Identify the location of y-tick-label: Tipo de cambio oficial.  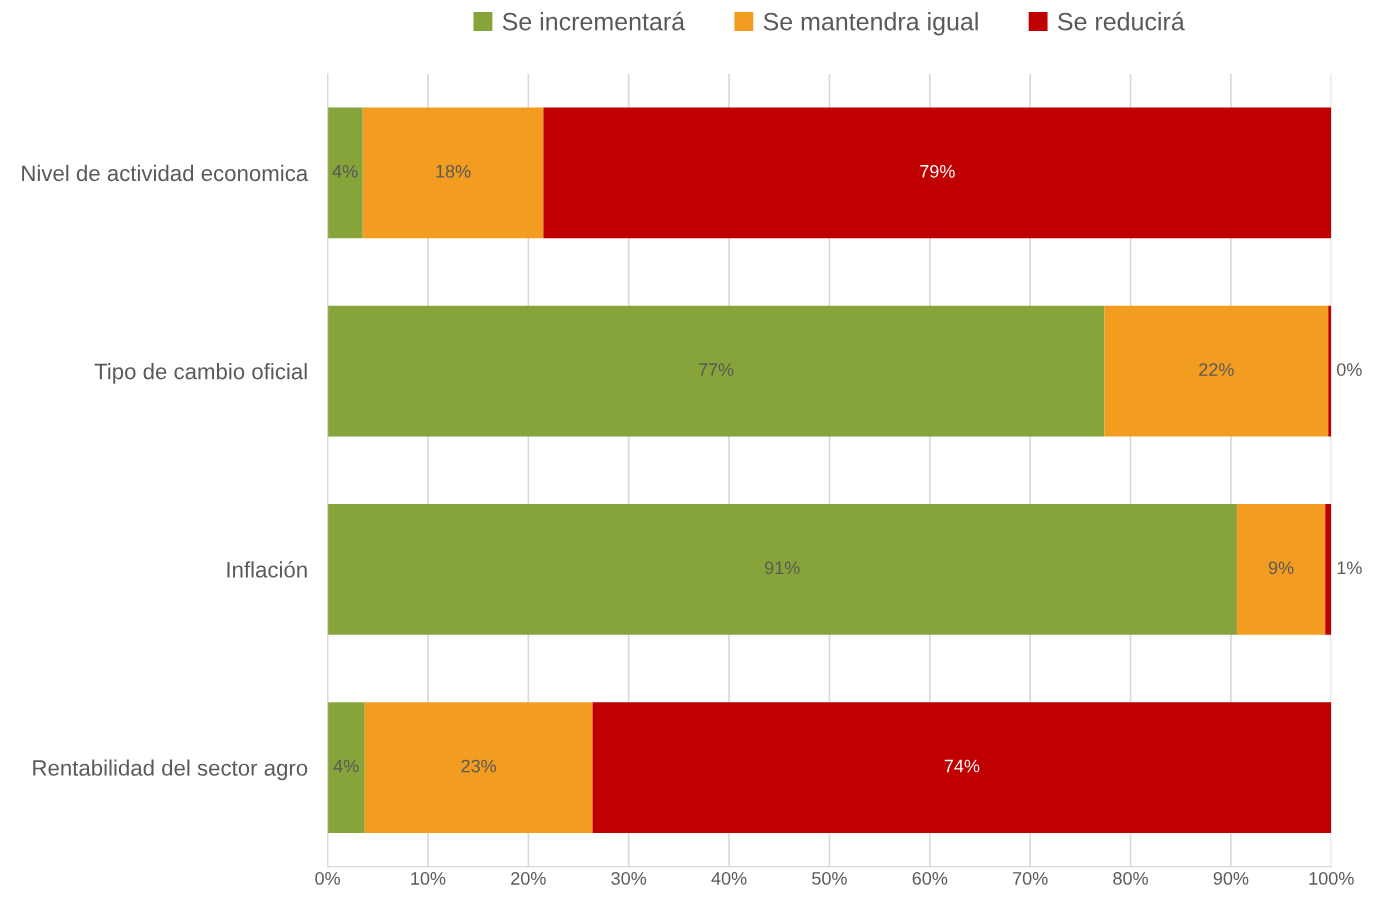
(200, 373).